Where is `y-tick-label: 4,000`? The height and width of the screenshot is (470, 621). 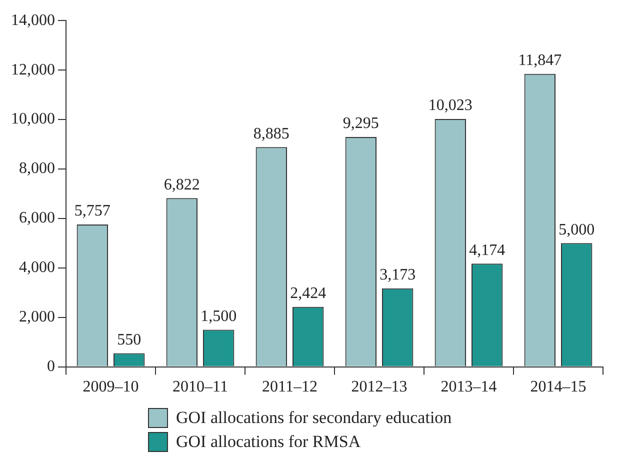
y-tick-label: 4,000 is located at coordinates (37, 267).